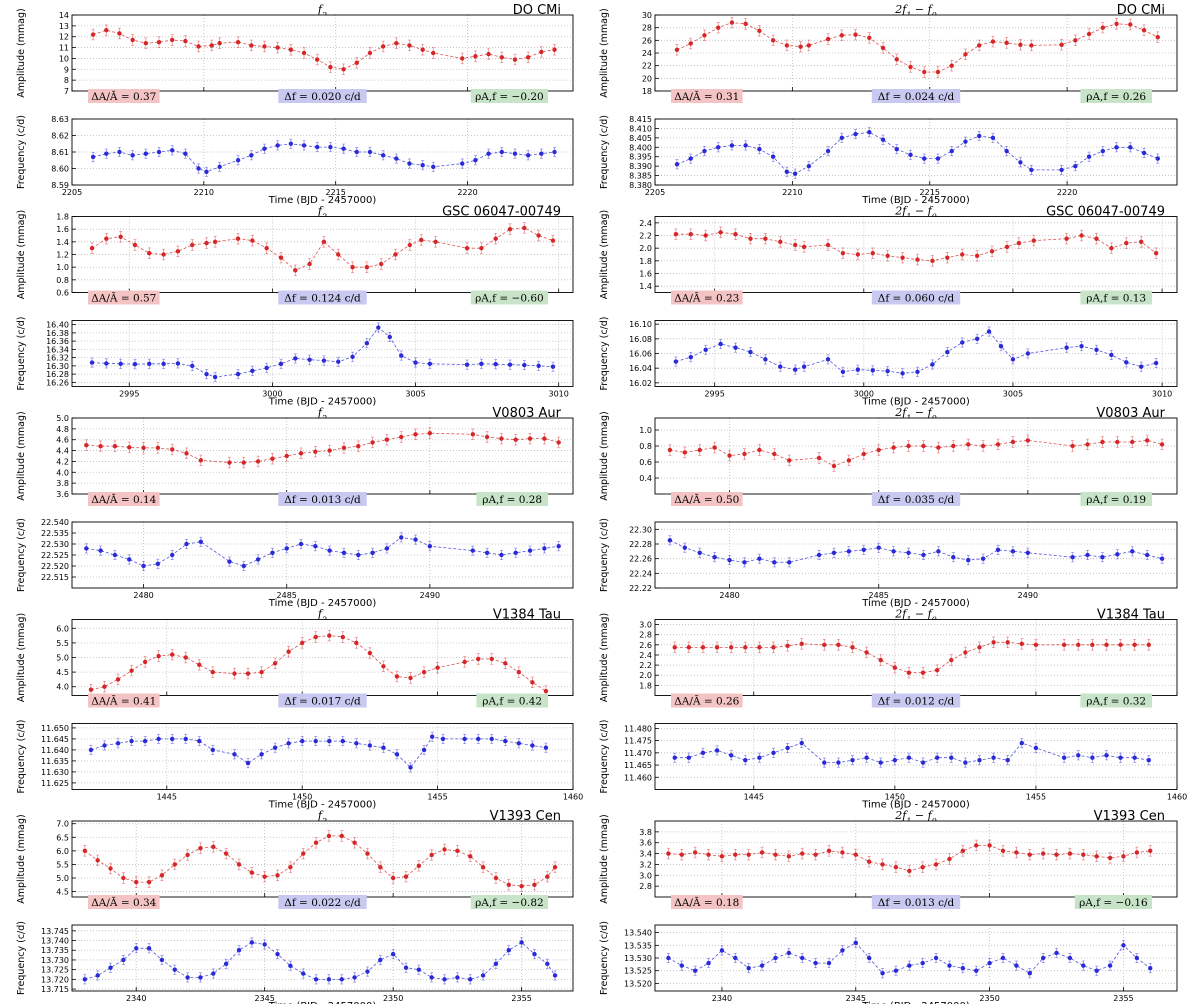 The height and width of the screenshot is (1004, 1200). I want to click on stat-label: ρA,f = 0.19, so click(1116, 500).